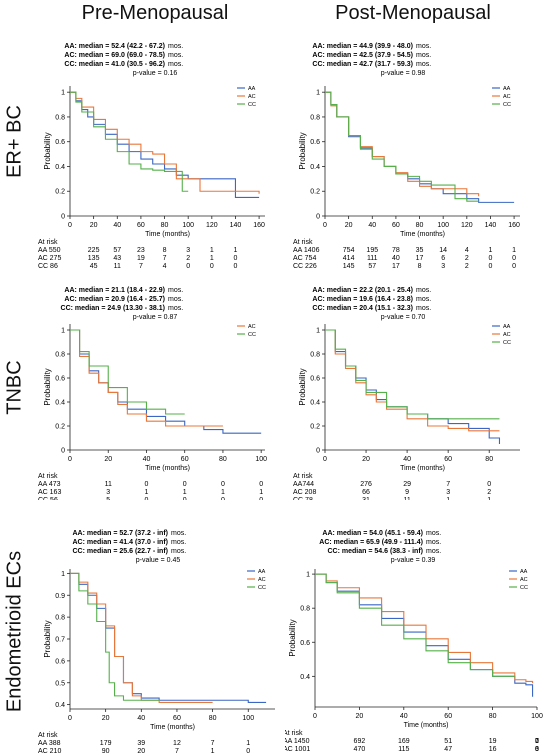 The image size is (550, 756). Describe the element at coordinates (360, 749) in the screenshot. I see `at-risk-cell: 470` at that location.